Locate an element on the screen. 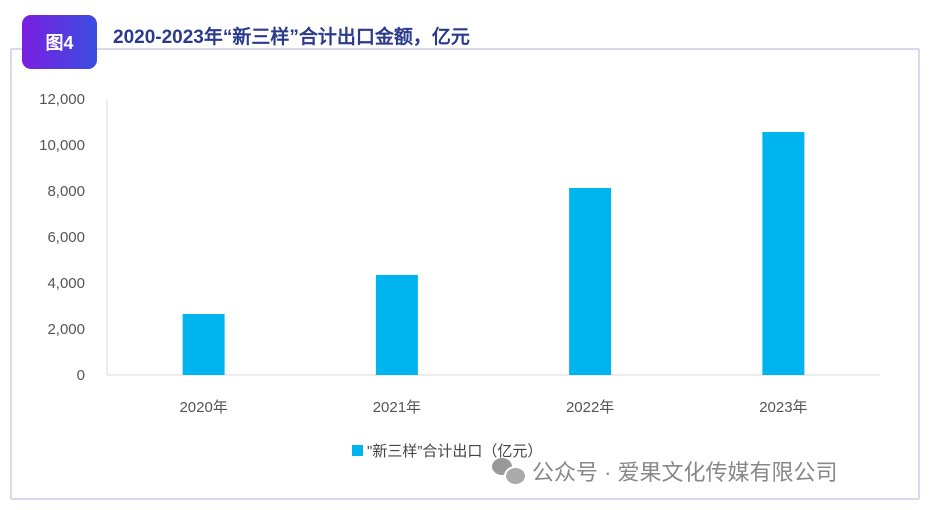  x-tick-label: 2020年 is located at coordinates (203, 407).